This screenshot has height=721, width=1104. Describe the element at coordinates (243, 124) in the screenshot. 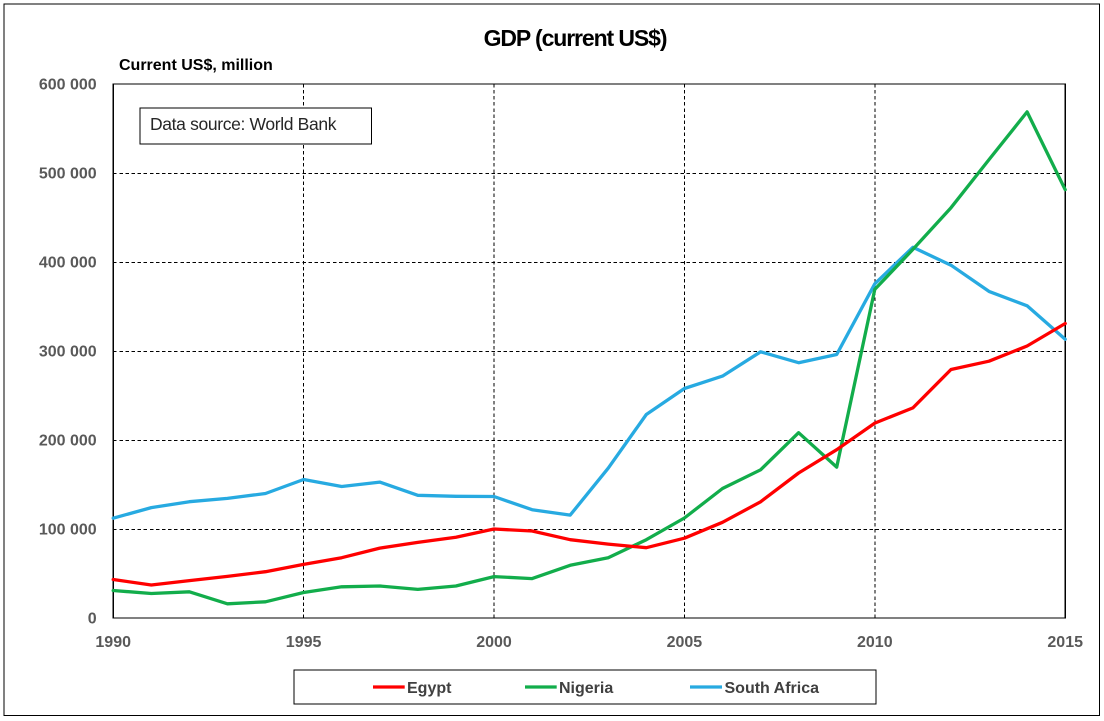

I see `svg-text: Data source: World Bank` at that location.